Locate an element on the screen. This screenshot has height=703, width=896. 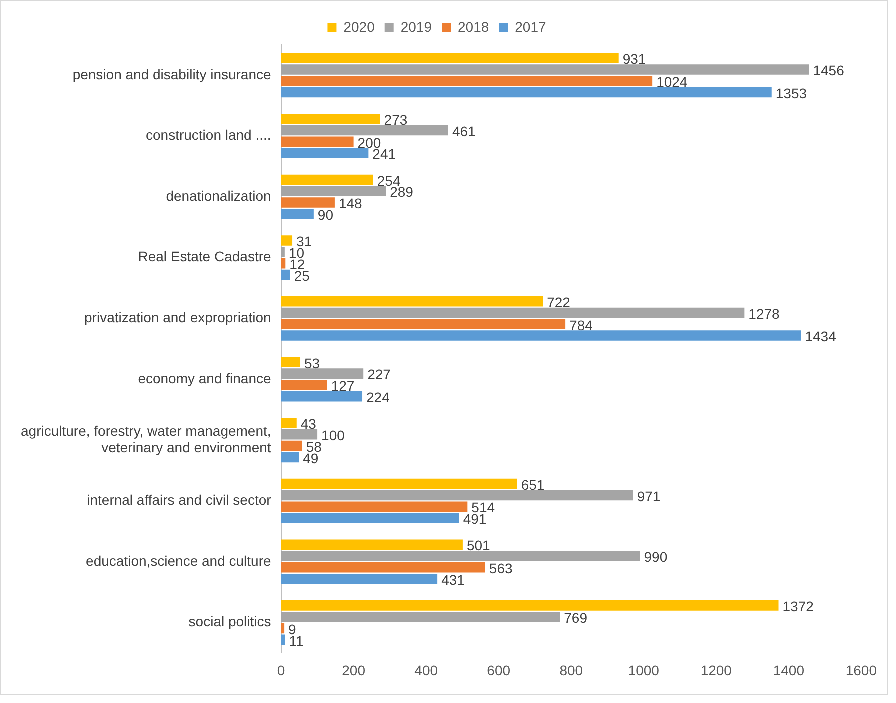
data-label: 1434 is located at coordinates (821, 336).